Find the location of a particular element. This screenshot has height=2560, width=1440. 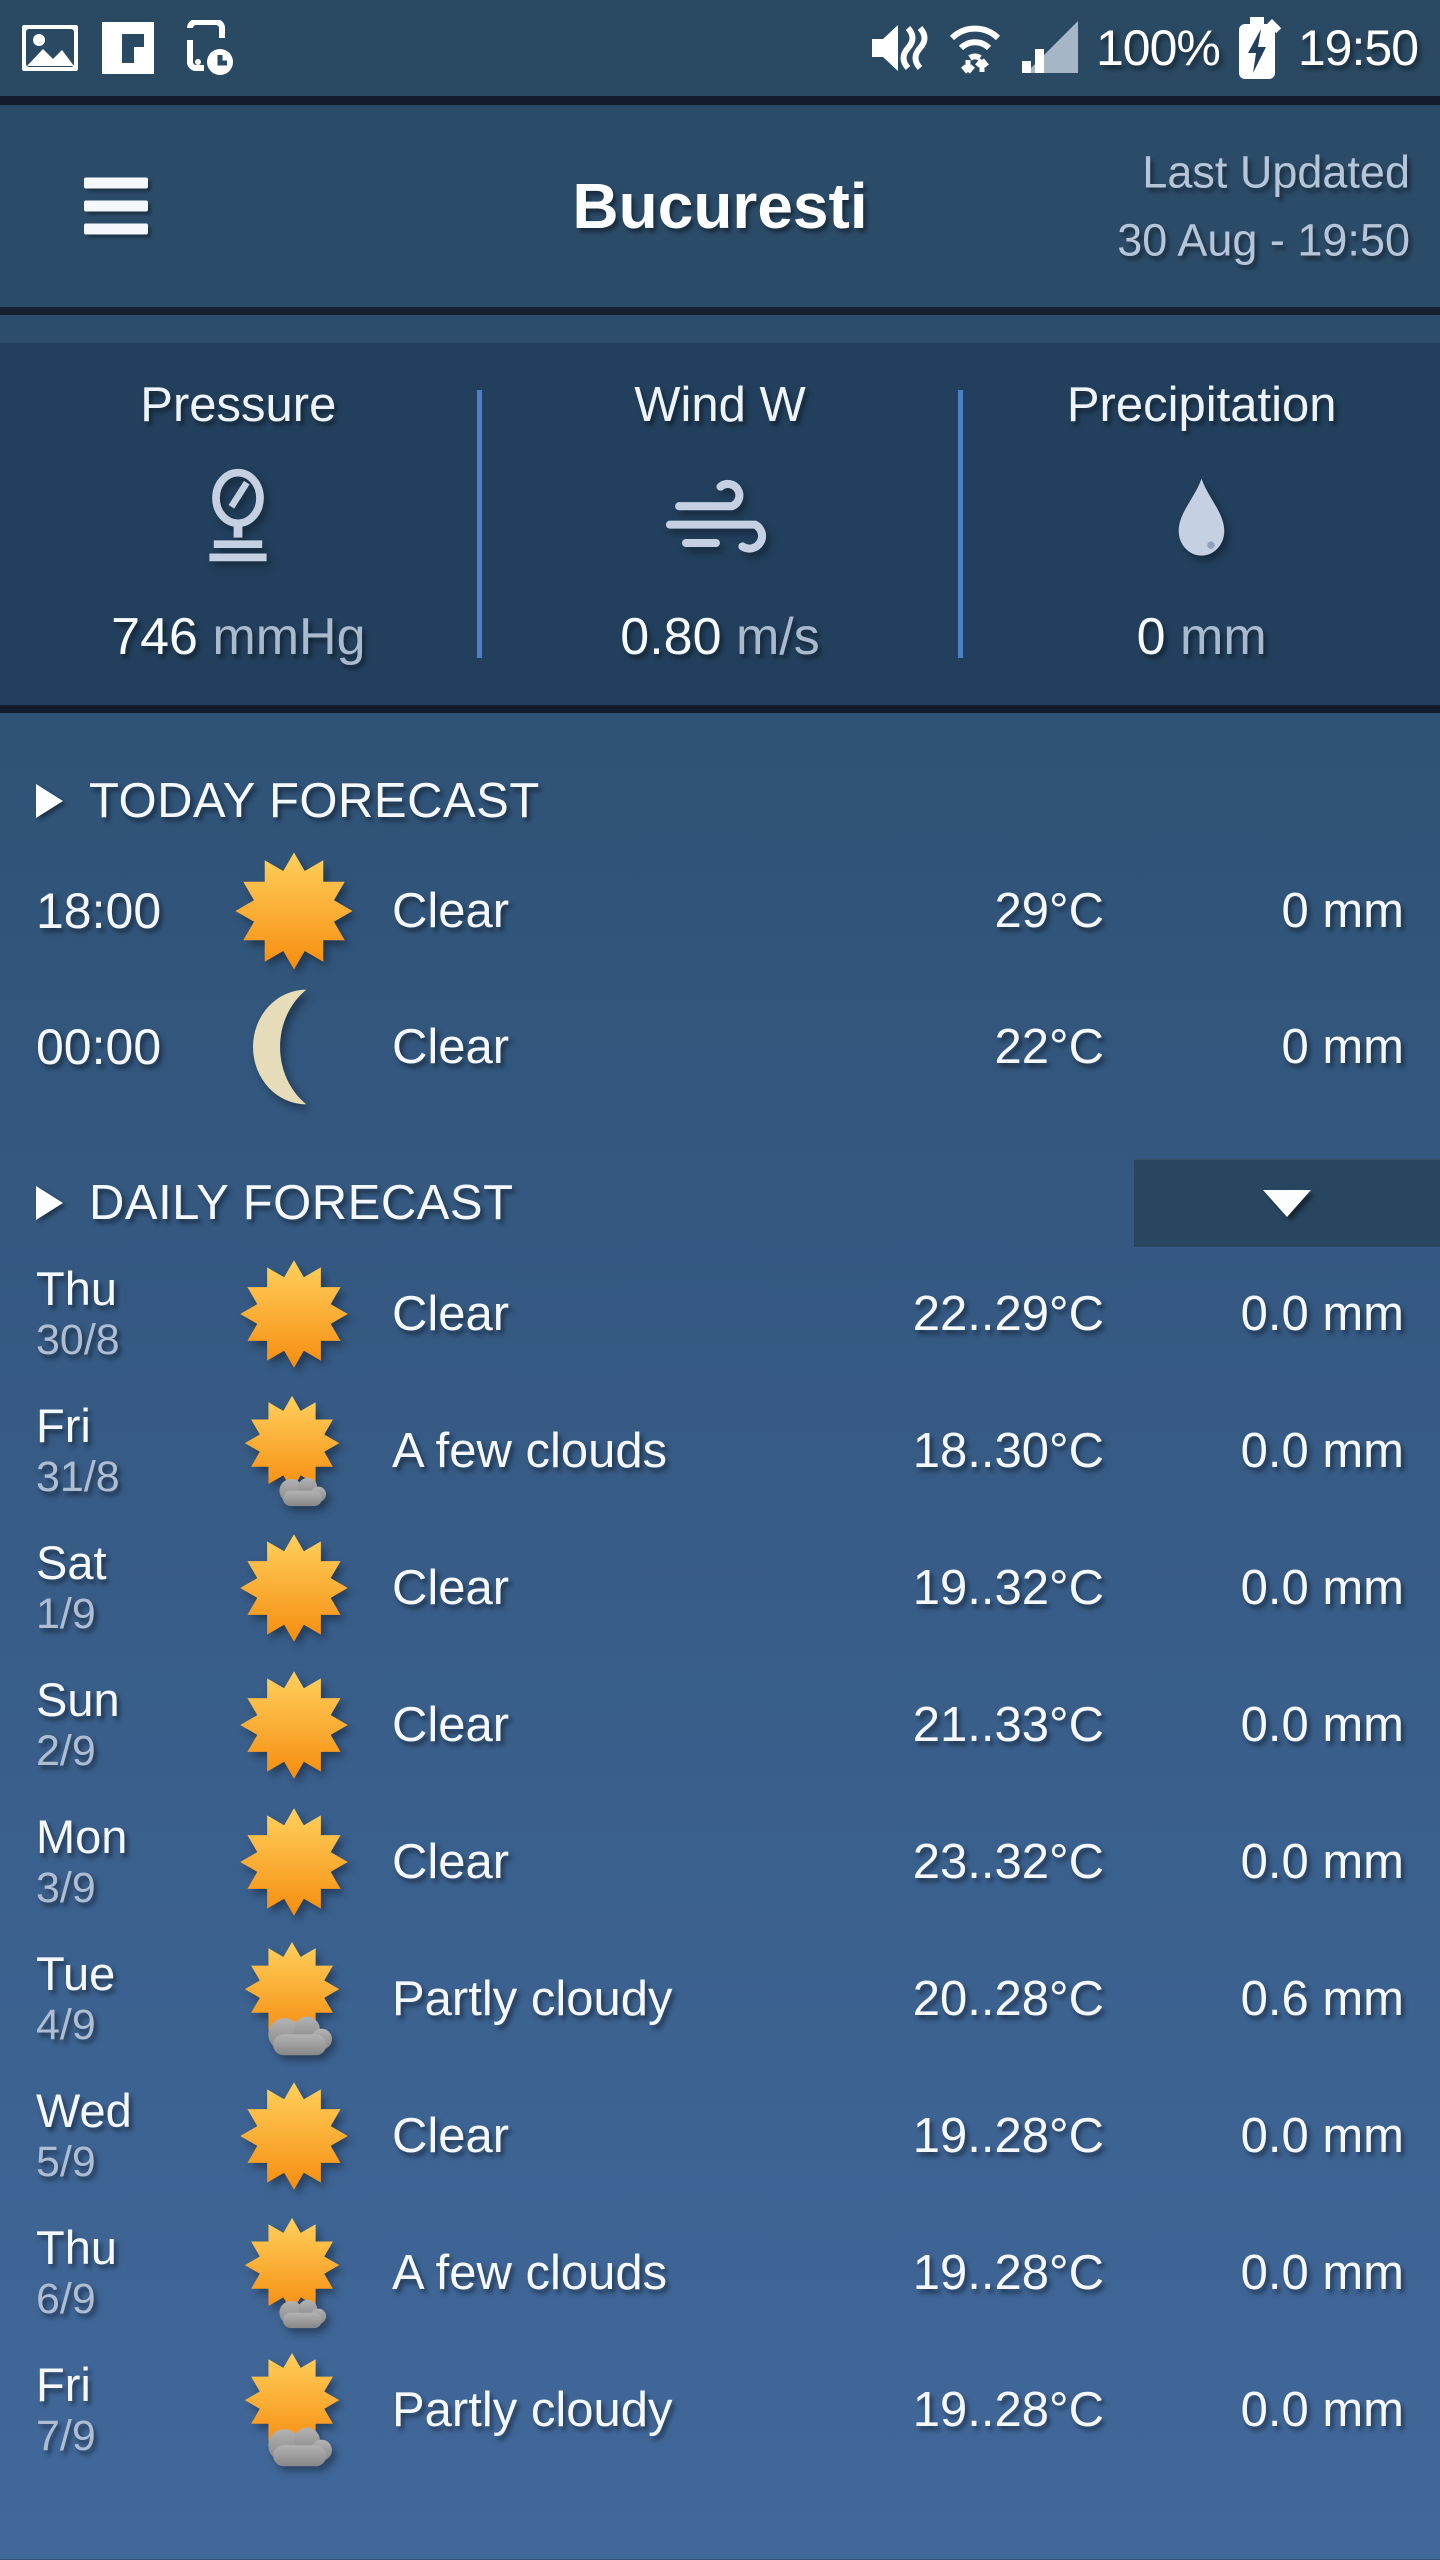

daily-forecast-header: DAILY FORECAST is located at coordinates (738, 1203).